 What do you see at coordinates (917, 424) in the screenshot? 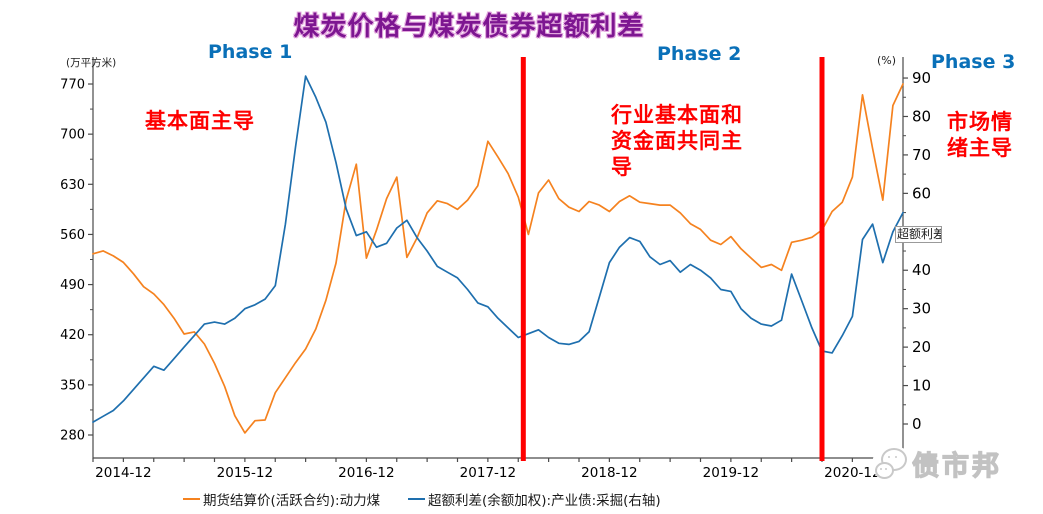
I see `right-tick-label: 0` at bounding box center [917, 424].